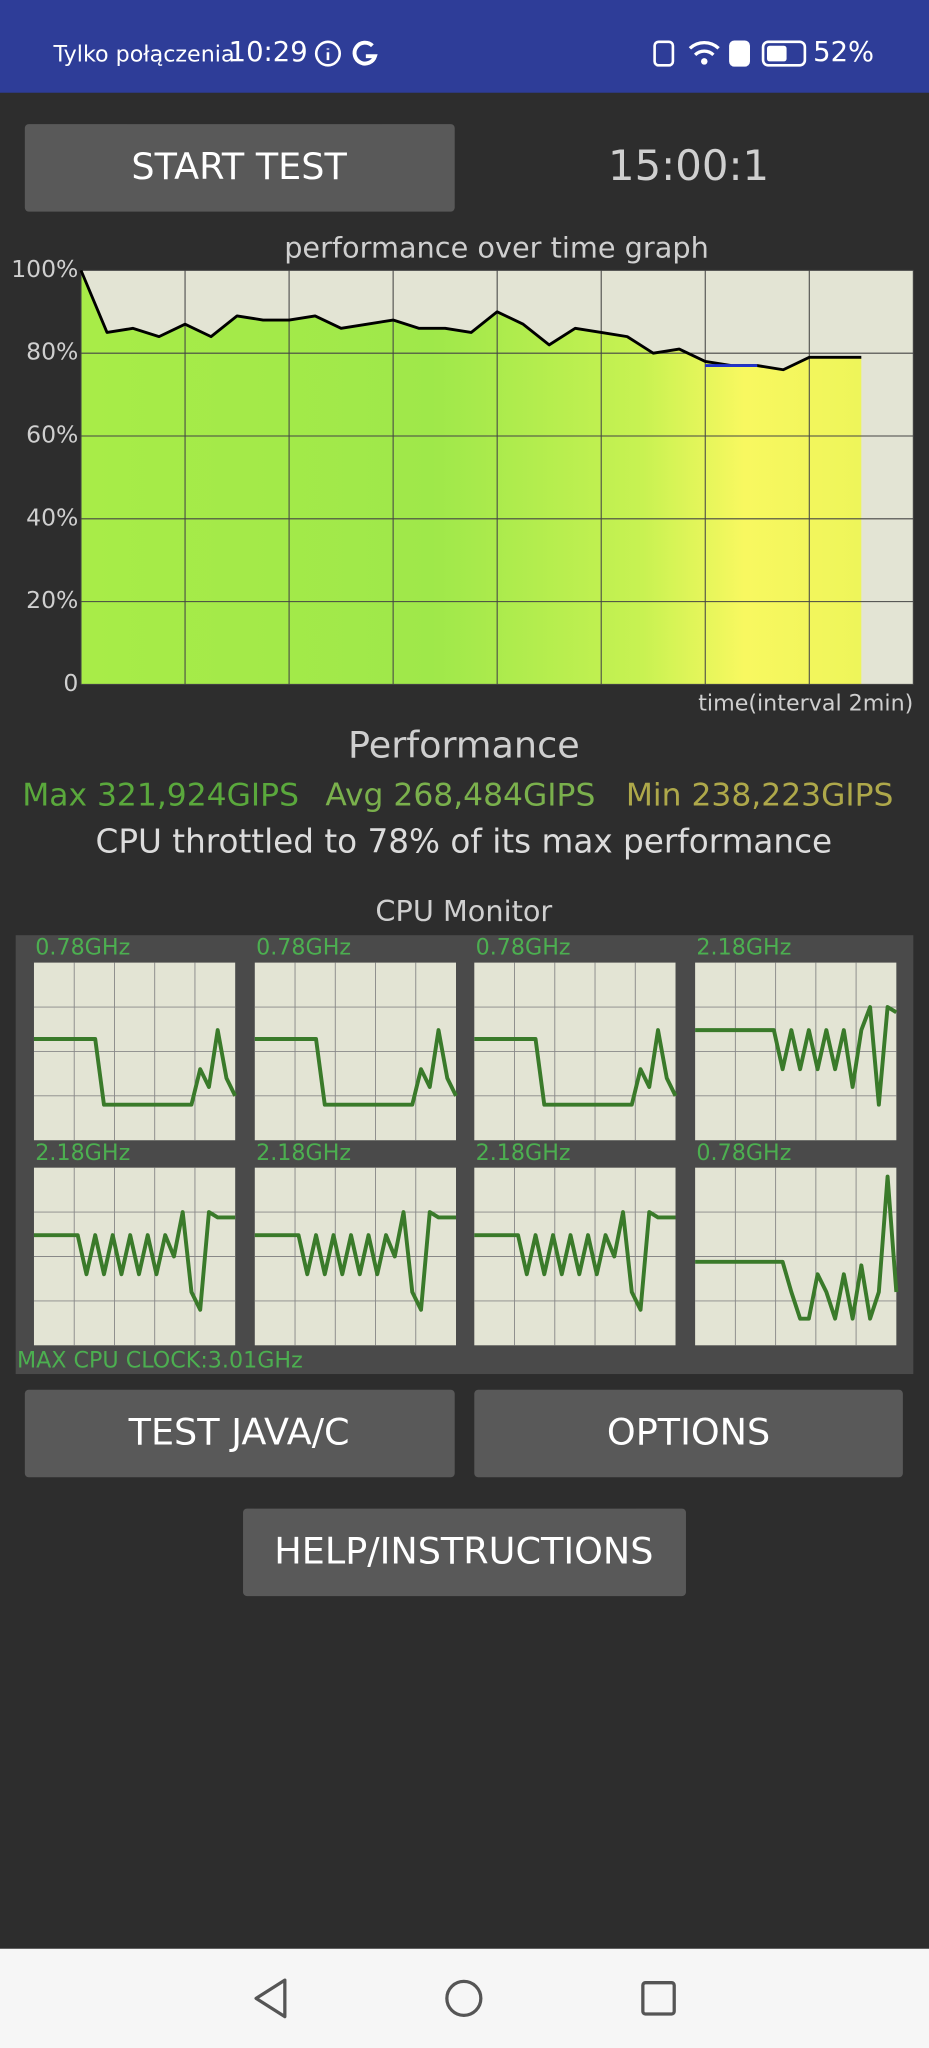  I want to click on help-button-label: HELP/INSTRUCTIONS, so click(463, 1550).